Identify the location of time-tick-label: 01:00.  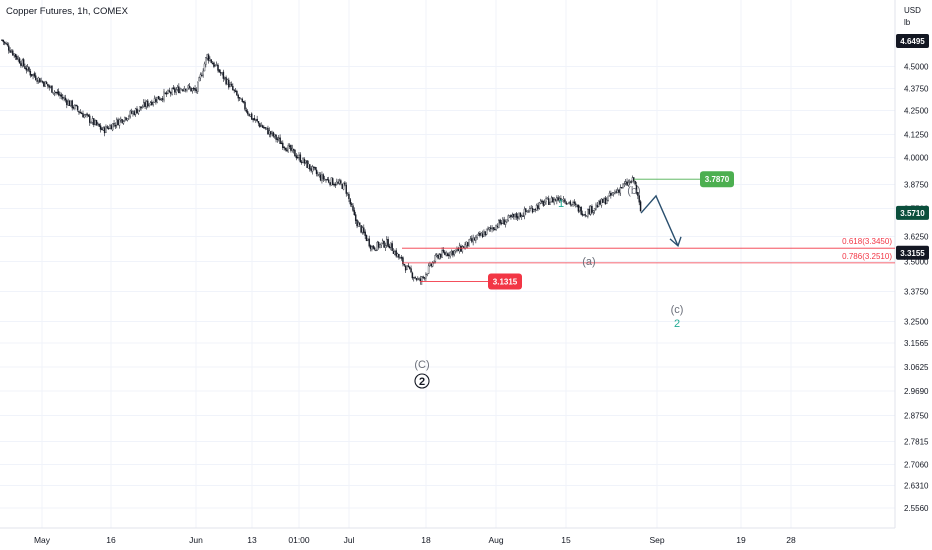
(299, 540).